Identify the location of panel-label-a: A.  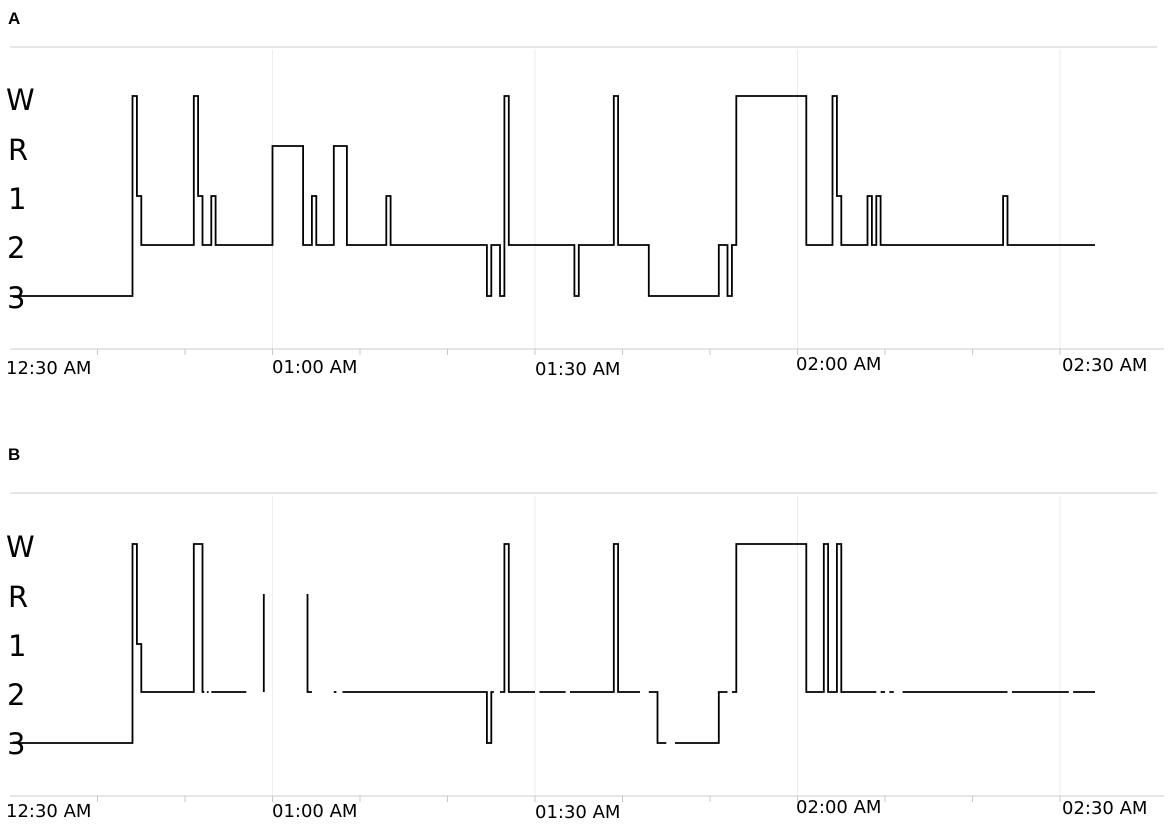
(14, 18).